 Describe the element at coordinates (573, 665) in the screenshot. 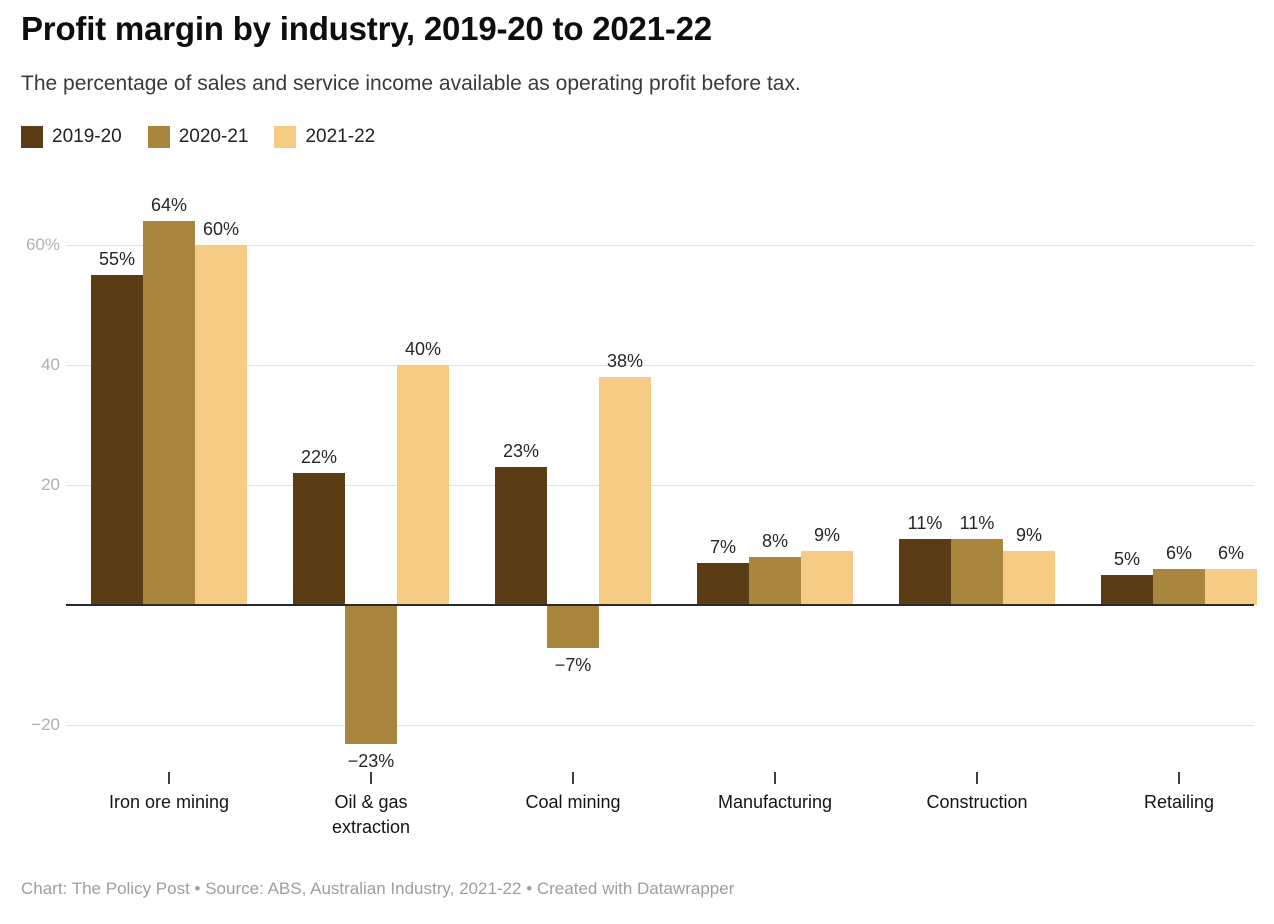

I see `value-label: −7%` at that location.